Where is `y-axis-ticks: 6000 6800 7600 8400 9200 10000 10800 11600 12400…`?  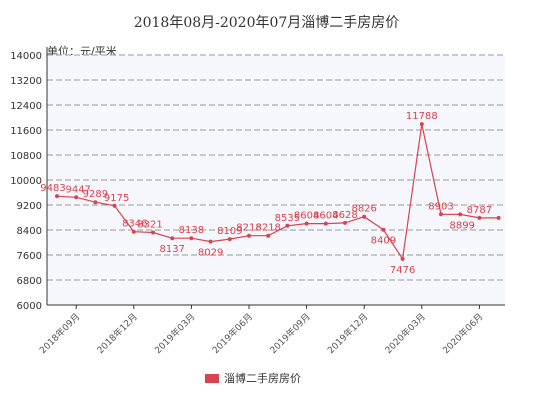
y-axis-ticks: 6000 6800 7600 8400 9200 10000 10800 11600 12400… is located at coordinates (26, 181).